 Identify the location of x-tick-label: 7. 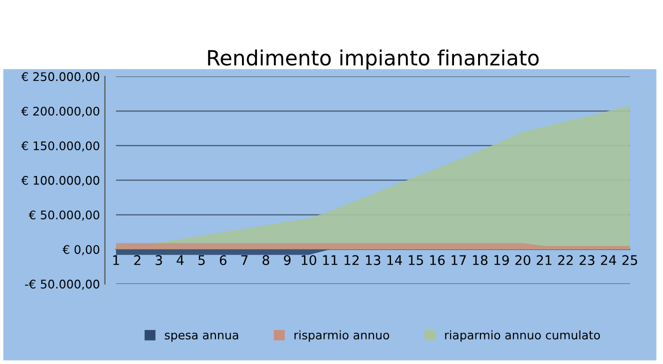
(244, 260).